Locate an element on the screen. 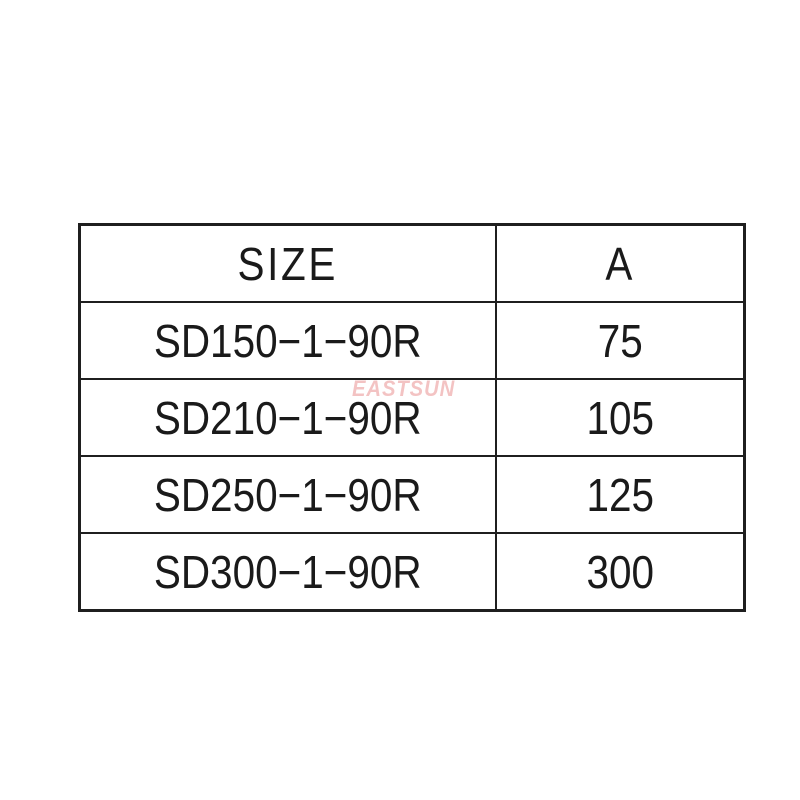 The width and height of the screenshot is (800, 800). column-header-size-label: SIZE is located at coordinates (288, 263).